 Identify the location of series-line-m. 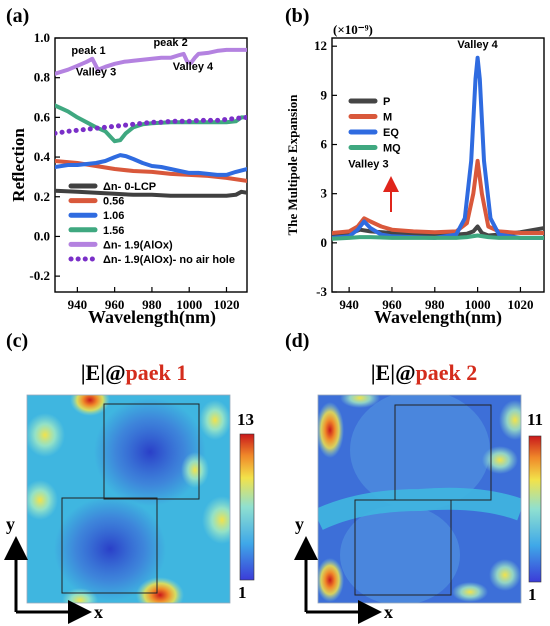
(438, 196).